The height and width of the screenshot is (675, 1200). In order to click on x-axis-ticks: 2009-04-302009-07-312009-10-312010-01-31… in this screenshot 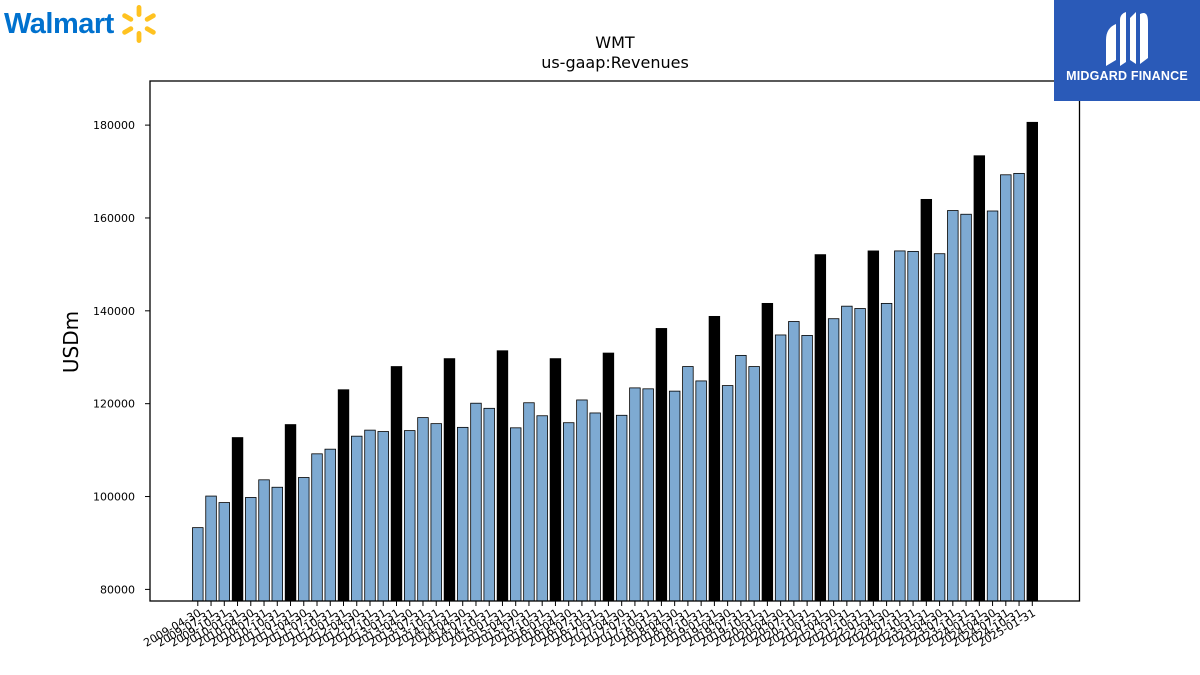, I will do `click(589, 625)`.